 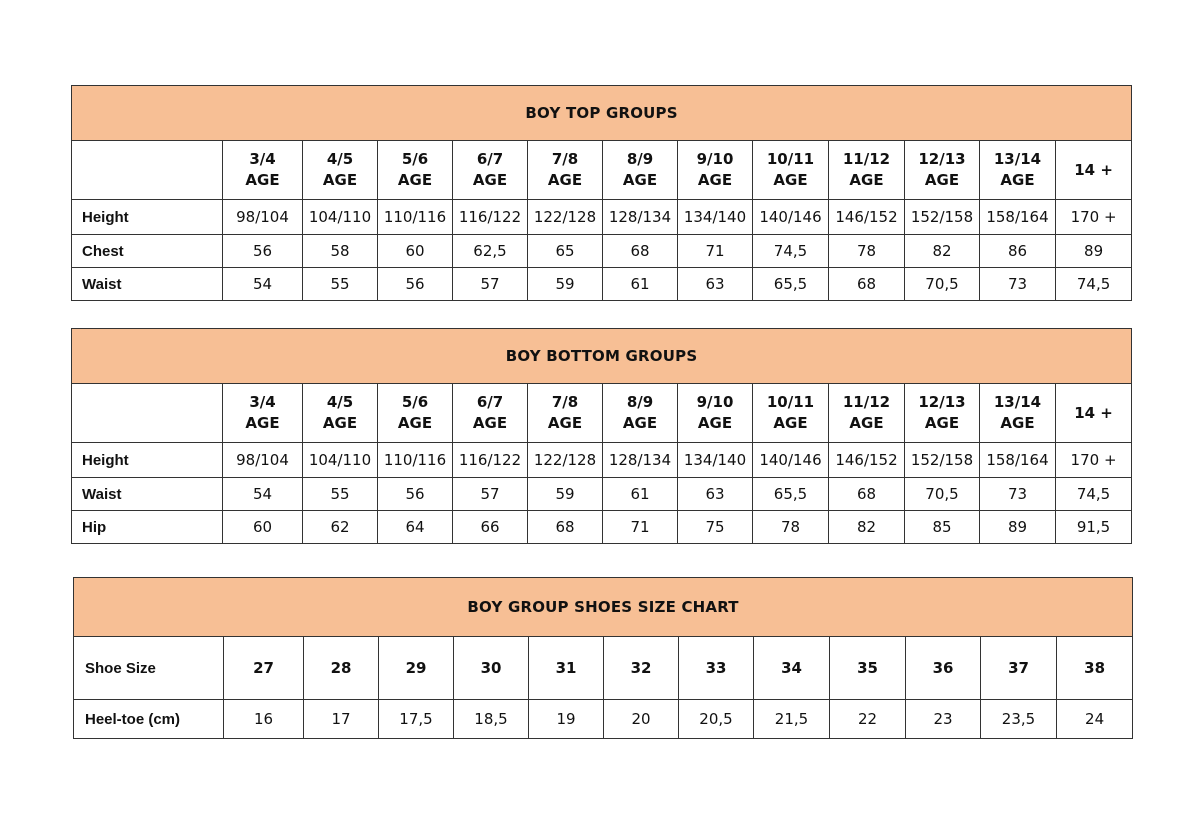 What do you see at coordinates (566, 719) in the screenshot?
I see `heel-toe-cell: 19` at bounding box center [566, 719].